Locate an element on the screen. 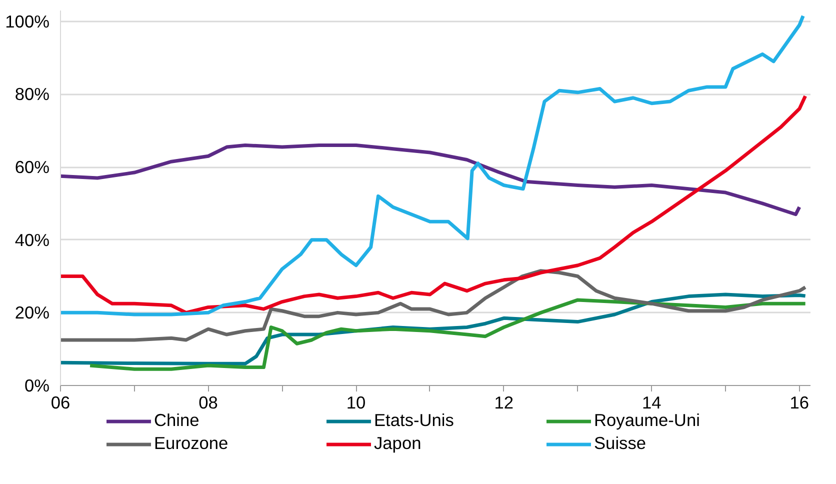 The image size is (836, 484). legend-label: Royaume-Uni is located at coordinates (647, 420).